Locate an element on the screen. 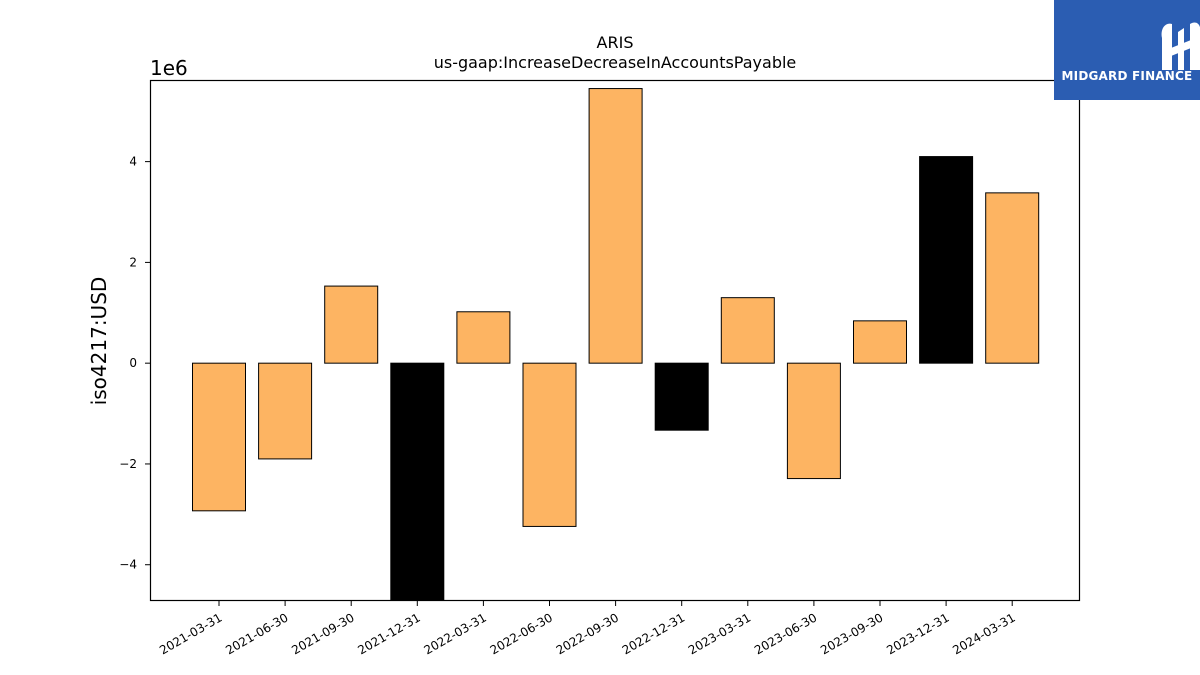  y-axis: −4 −2 0 2 4 is located at coordinates (135, 363).